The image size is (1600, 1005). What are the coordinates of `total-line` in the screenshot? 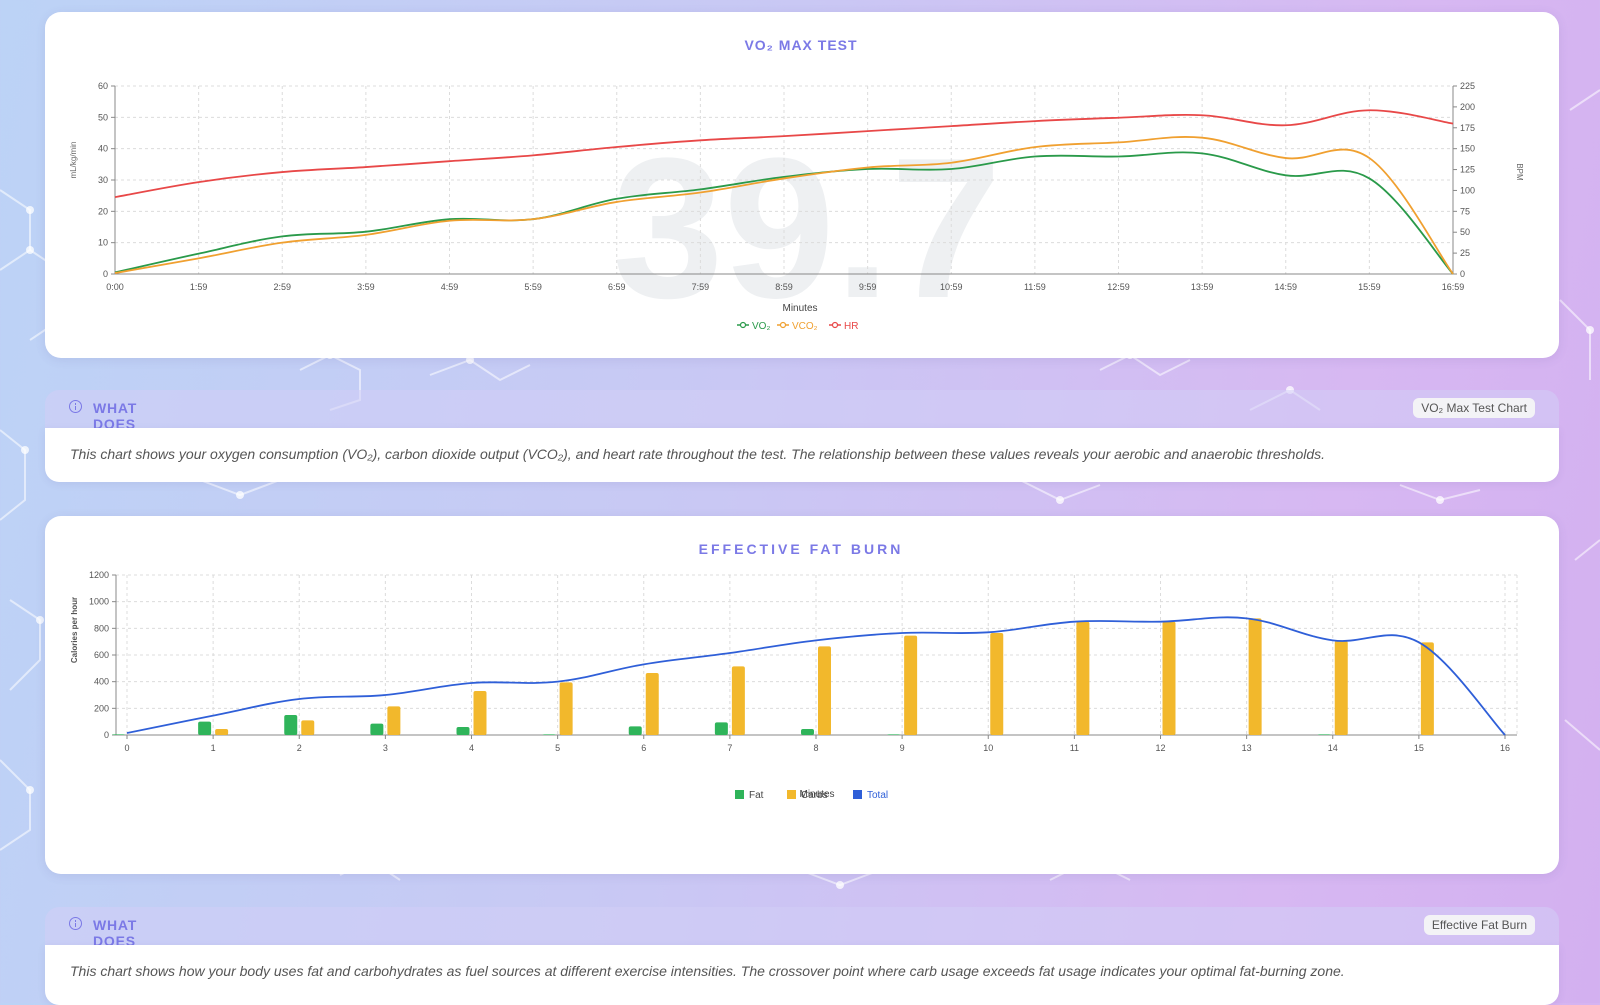 It's located at (816, 676).